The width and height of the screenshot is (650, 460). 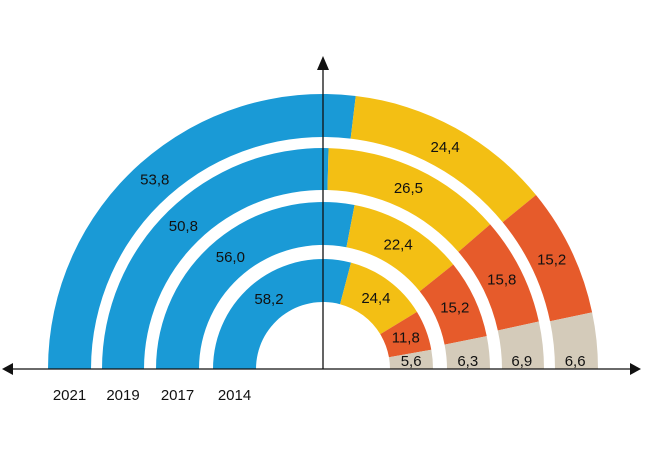 I want to click on data-label-2019-0: 50,8, so click(x=183, y=226).